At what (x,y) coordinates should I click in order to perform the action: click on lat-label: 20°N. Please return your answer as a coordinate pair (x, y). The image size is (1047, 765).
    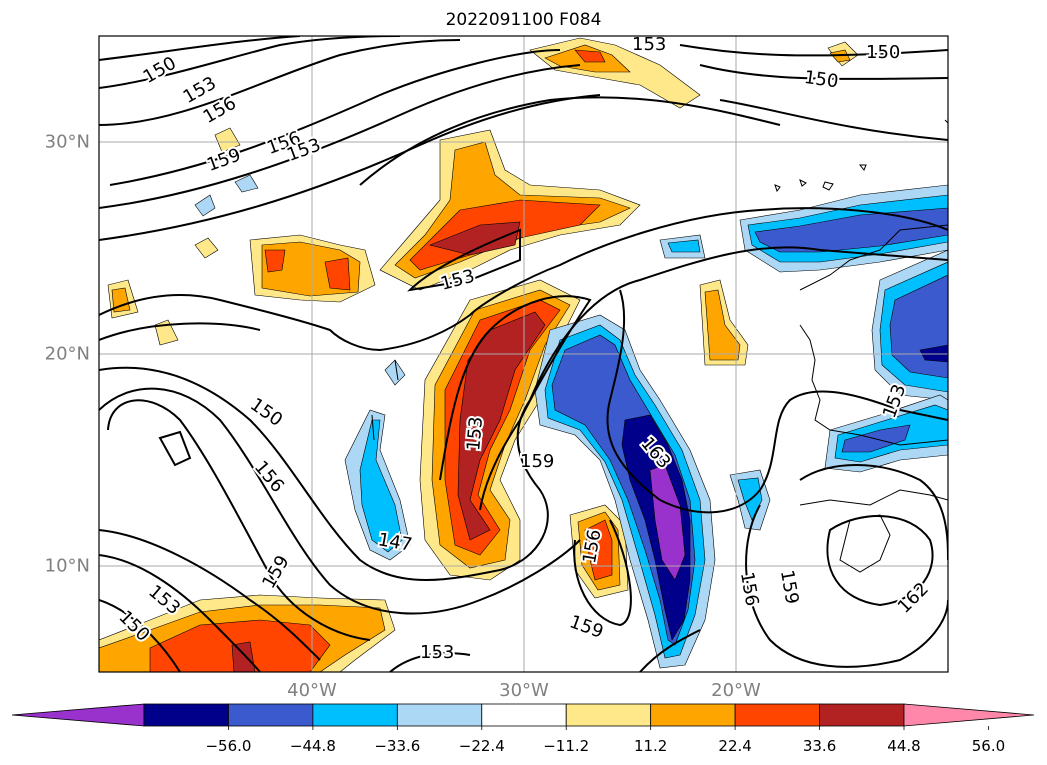
    Looking at the image, I should click on (67, 354).